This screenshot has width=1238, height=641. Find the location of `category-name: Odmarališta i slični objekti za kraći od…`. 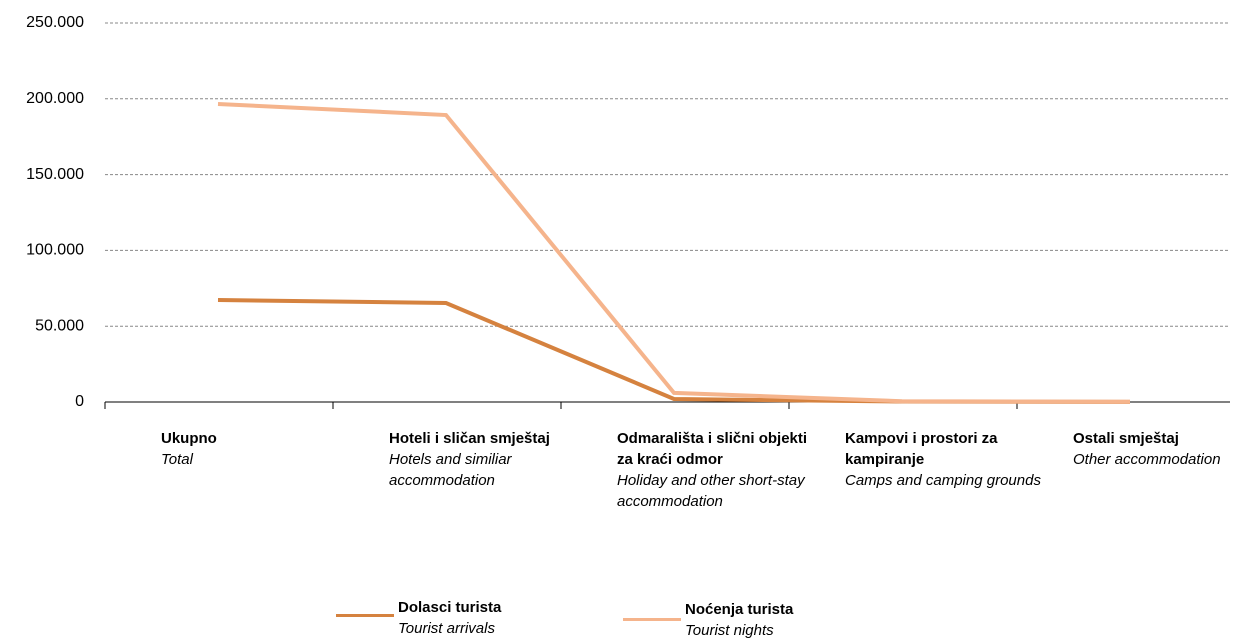

category-name: Odmarališta i slični objekti za kraći od… is located at coordinates (712, 449).